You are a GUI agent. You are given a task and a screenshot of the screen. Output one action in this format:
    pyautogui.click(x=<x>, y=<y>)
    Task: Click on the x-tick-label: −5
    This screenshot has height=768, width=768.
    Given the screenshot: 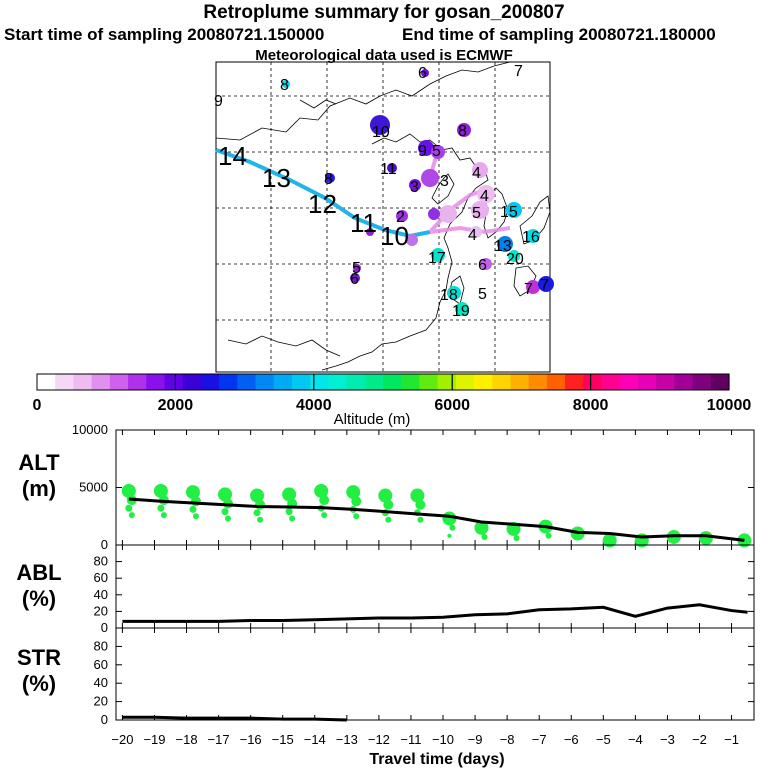 What is the action you would take?
    pyautogui.click(x=603, y=739)
    